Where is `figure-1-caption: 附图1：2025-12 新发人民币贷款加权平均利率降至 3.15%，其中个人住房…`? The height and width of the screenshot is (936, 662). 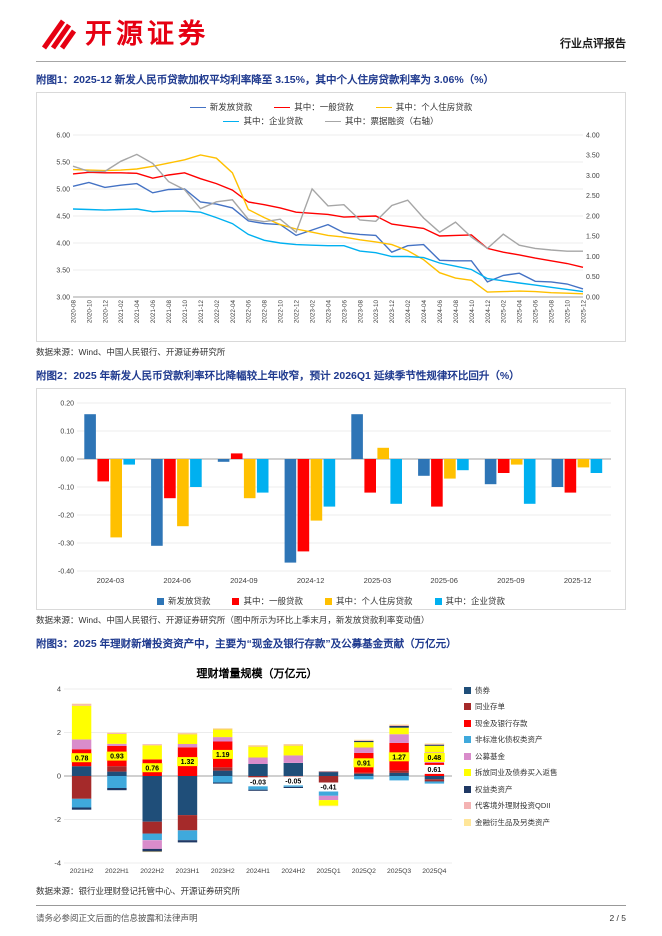 figure-1-caption: 附图1：2025-12 新发人民币贷款加权平均利率降至 3.15%，其中个人住房… is located at coordinates (265, 80).